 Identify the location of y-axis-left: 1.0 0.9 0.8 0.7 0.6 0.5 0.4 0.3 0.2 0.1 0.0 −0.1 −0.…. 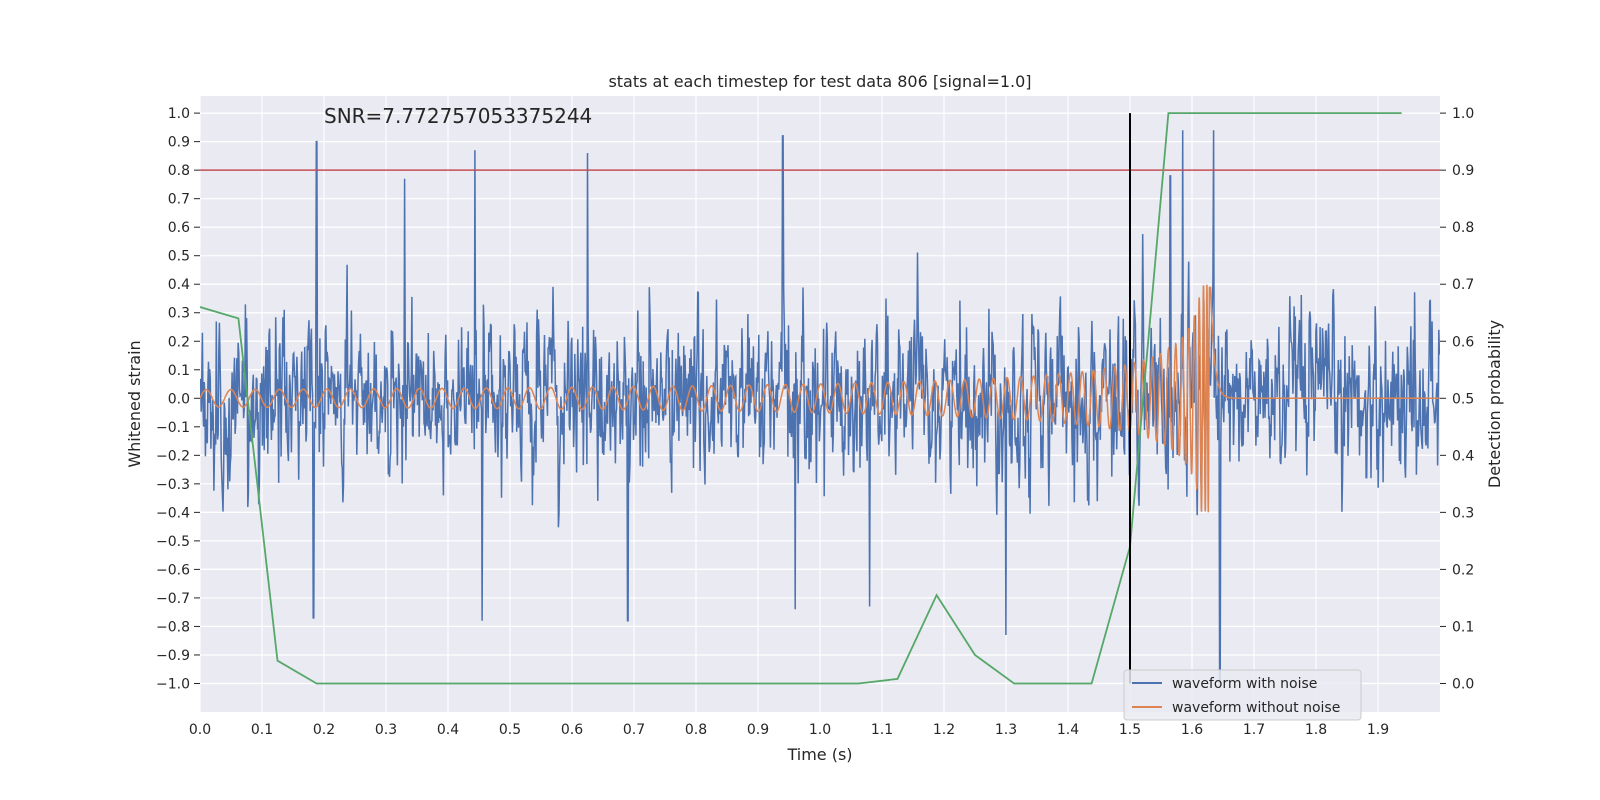
(178, 399).